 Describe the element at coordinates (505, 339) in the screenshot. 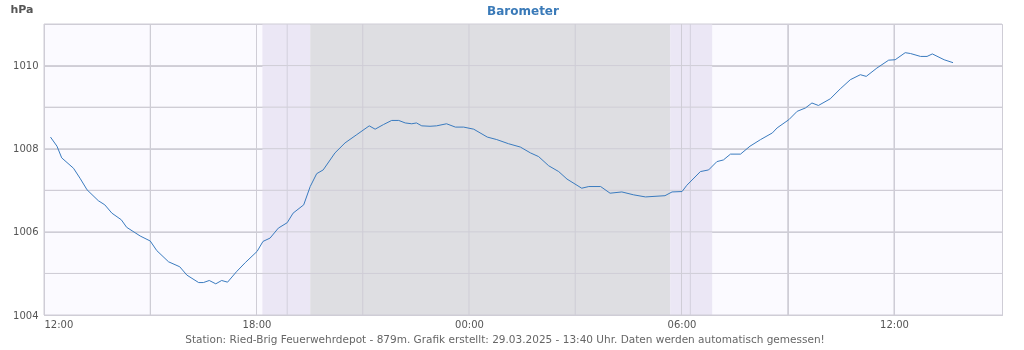

I see `text: Station: Ried-Brig Feuerwehrdepot - 879m. Grafik erstellt: 29.03.2025 - 13:40 Uhr. Daten werden automatisch gemessen!` at that location.